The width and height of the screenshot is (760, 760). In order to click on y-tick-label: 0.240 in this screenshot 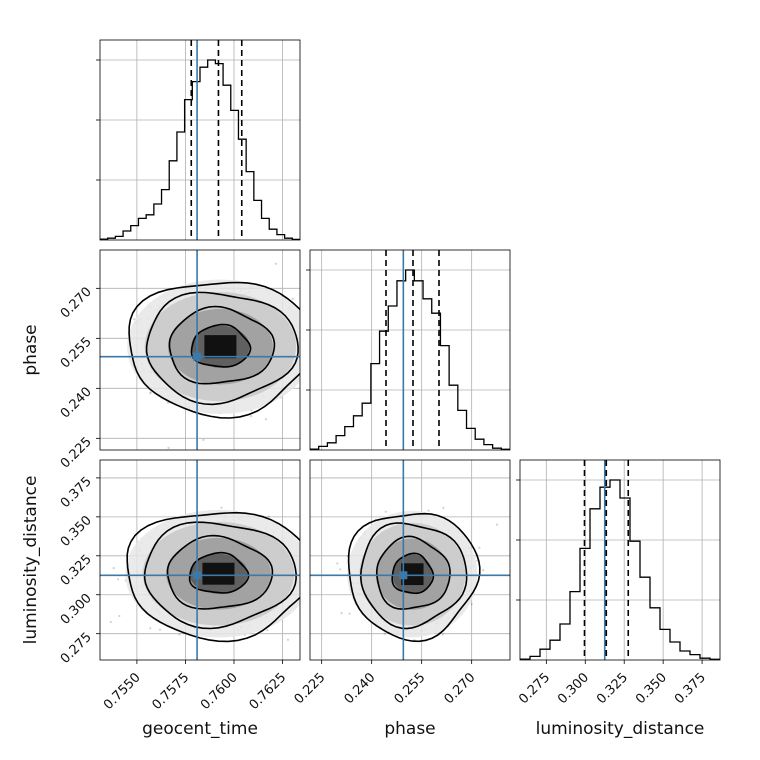, I will do `click(76, 403)`.